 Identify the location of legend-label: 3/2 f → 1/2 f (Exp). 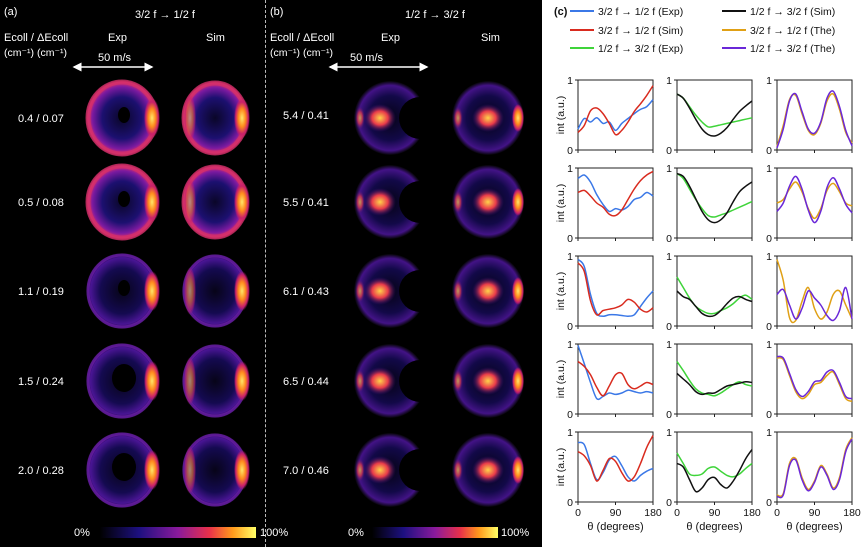
(641, 12).